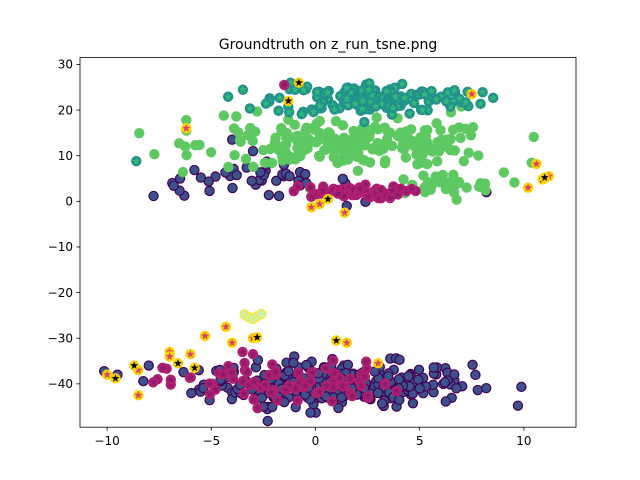  Describe the element at coordinates (328, 45) in the screenshot. I see `chart-title: Groundtruth on z_run_tsne.png` at that location.